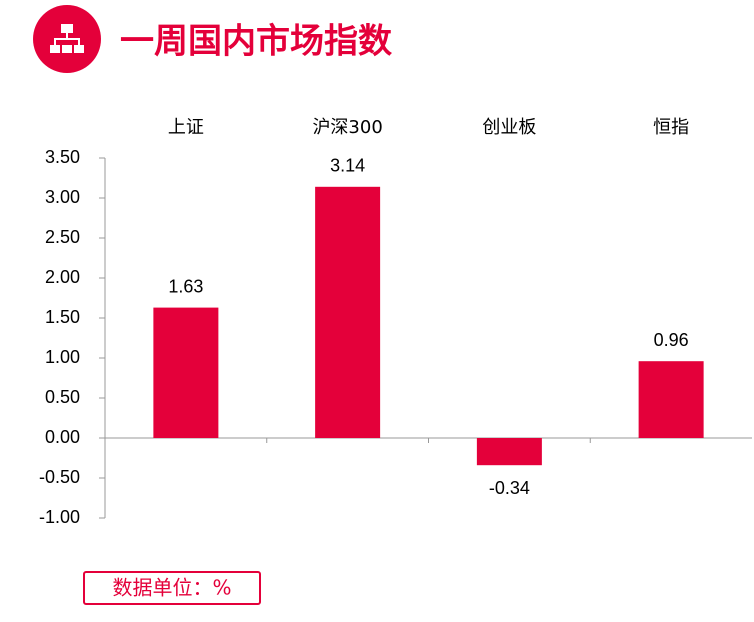 Image resolution: width=754 pixels, height=622 pixels. Describe the element at coordinates (671, 127) in the screenshot. I see `x-tick-label: 恒指` at that location.